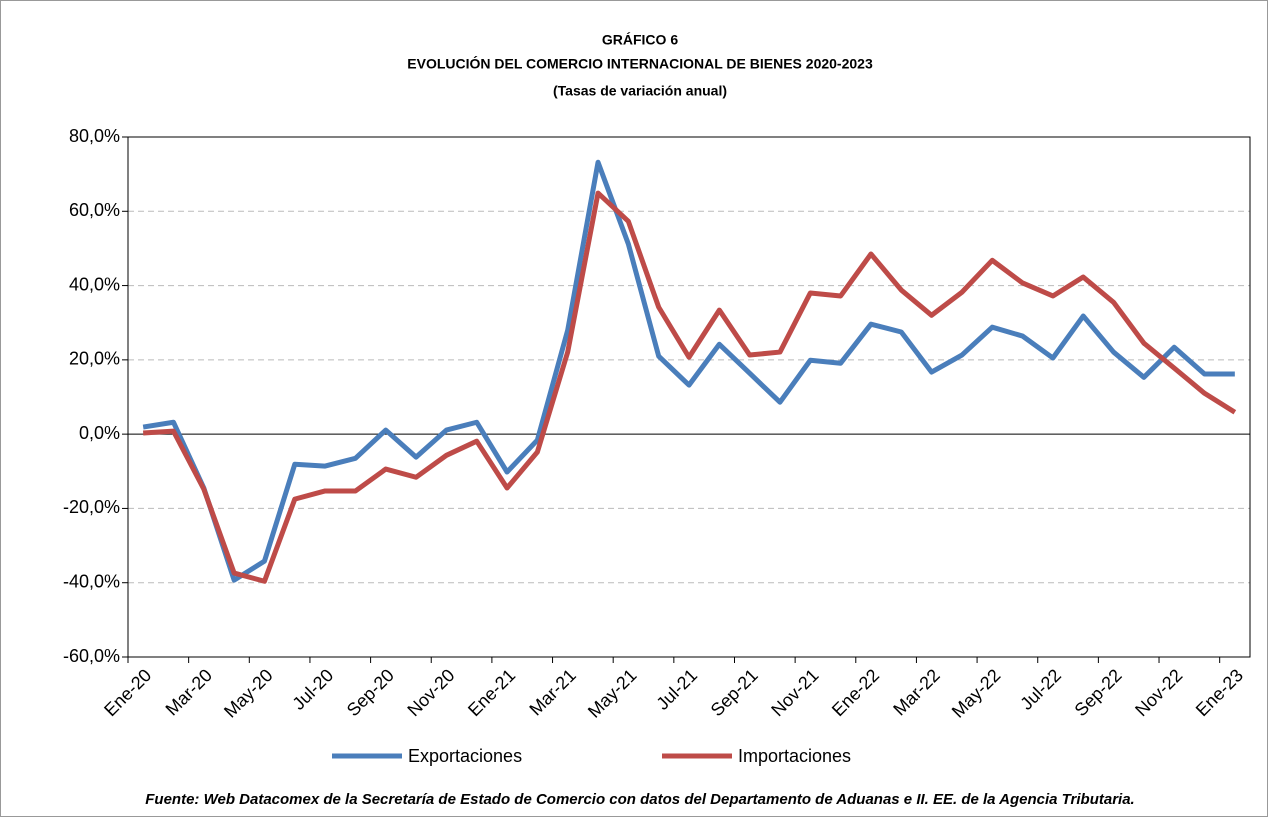 Image resolution: width=1268 pixels, height=817 pixels. What do you see at coordinates (465, 756) in the screenshot?
I see `legend-label: Exportaciones` at bounding box center [465, 756].